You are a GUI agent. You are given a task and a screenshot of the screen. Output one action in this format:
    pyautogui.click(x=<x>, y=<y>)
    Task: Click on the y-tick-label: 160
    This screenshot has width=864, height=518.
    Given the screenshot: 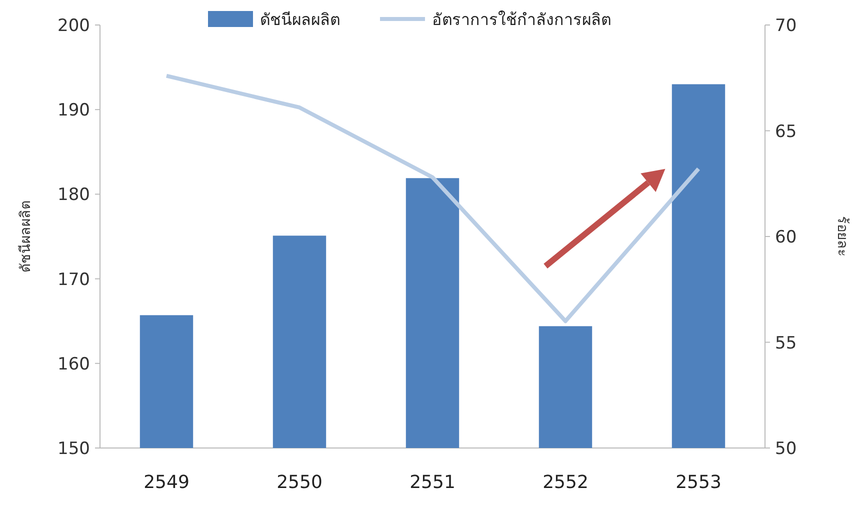 What is the action you would take?
    pyautogui.click(x=74, y=364)
    